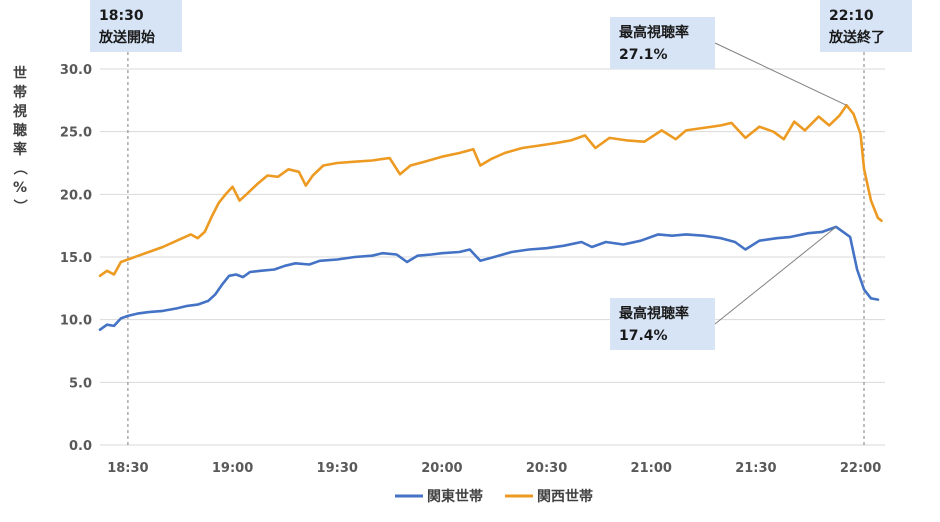  What do you see at coordinates (19, 206) in the screenshot?
I see `y-axis-label-char: ）` at bounding box center [19, 206].